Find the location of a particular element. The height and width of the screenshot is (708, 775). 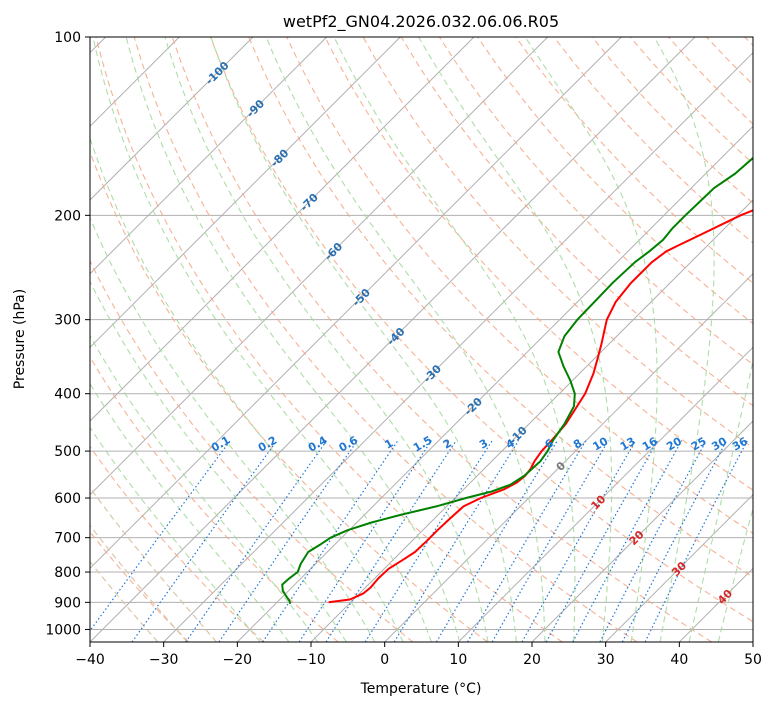

x-axis: −40 −30 −20 −10 0 10 20 30 40 50 is located at coordinates (418, 655).